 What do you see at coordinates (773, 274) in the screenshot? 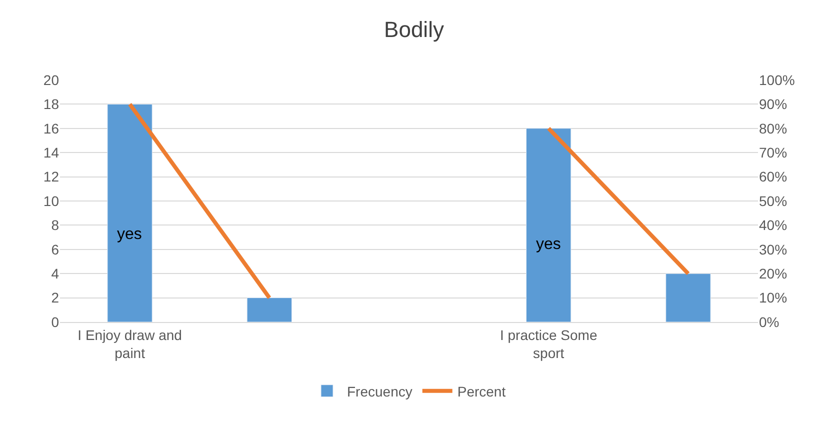
I see `y2-tick-label: 20%` at bounding box center [773, 274].